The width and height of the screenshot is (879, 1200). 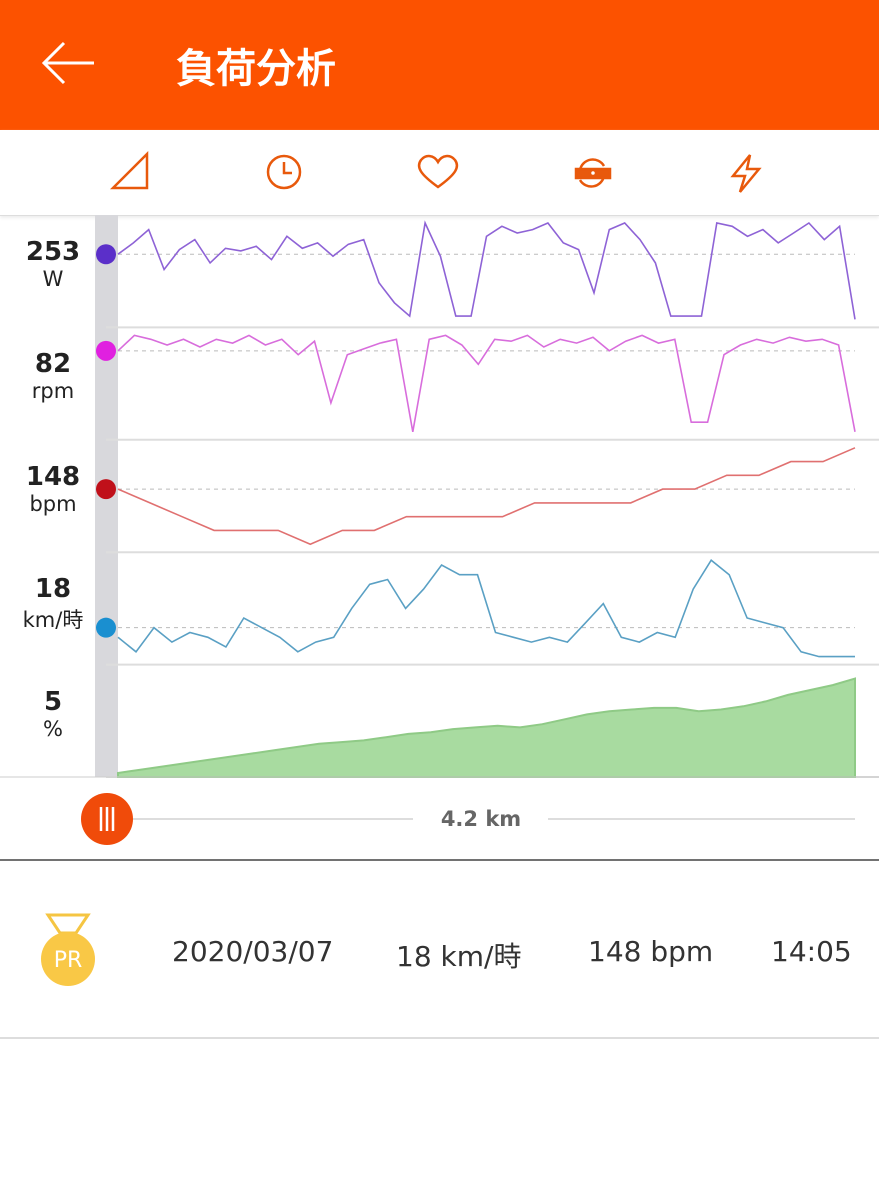 I want to click on unit: W, so click(x=53, y=279).